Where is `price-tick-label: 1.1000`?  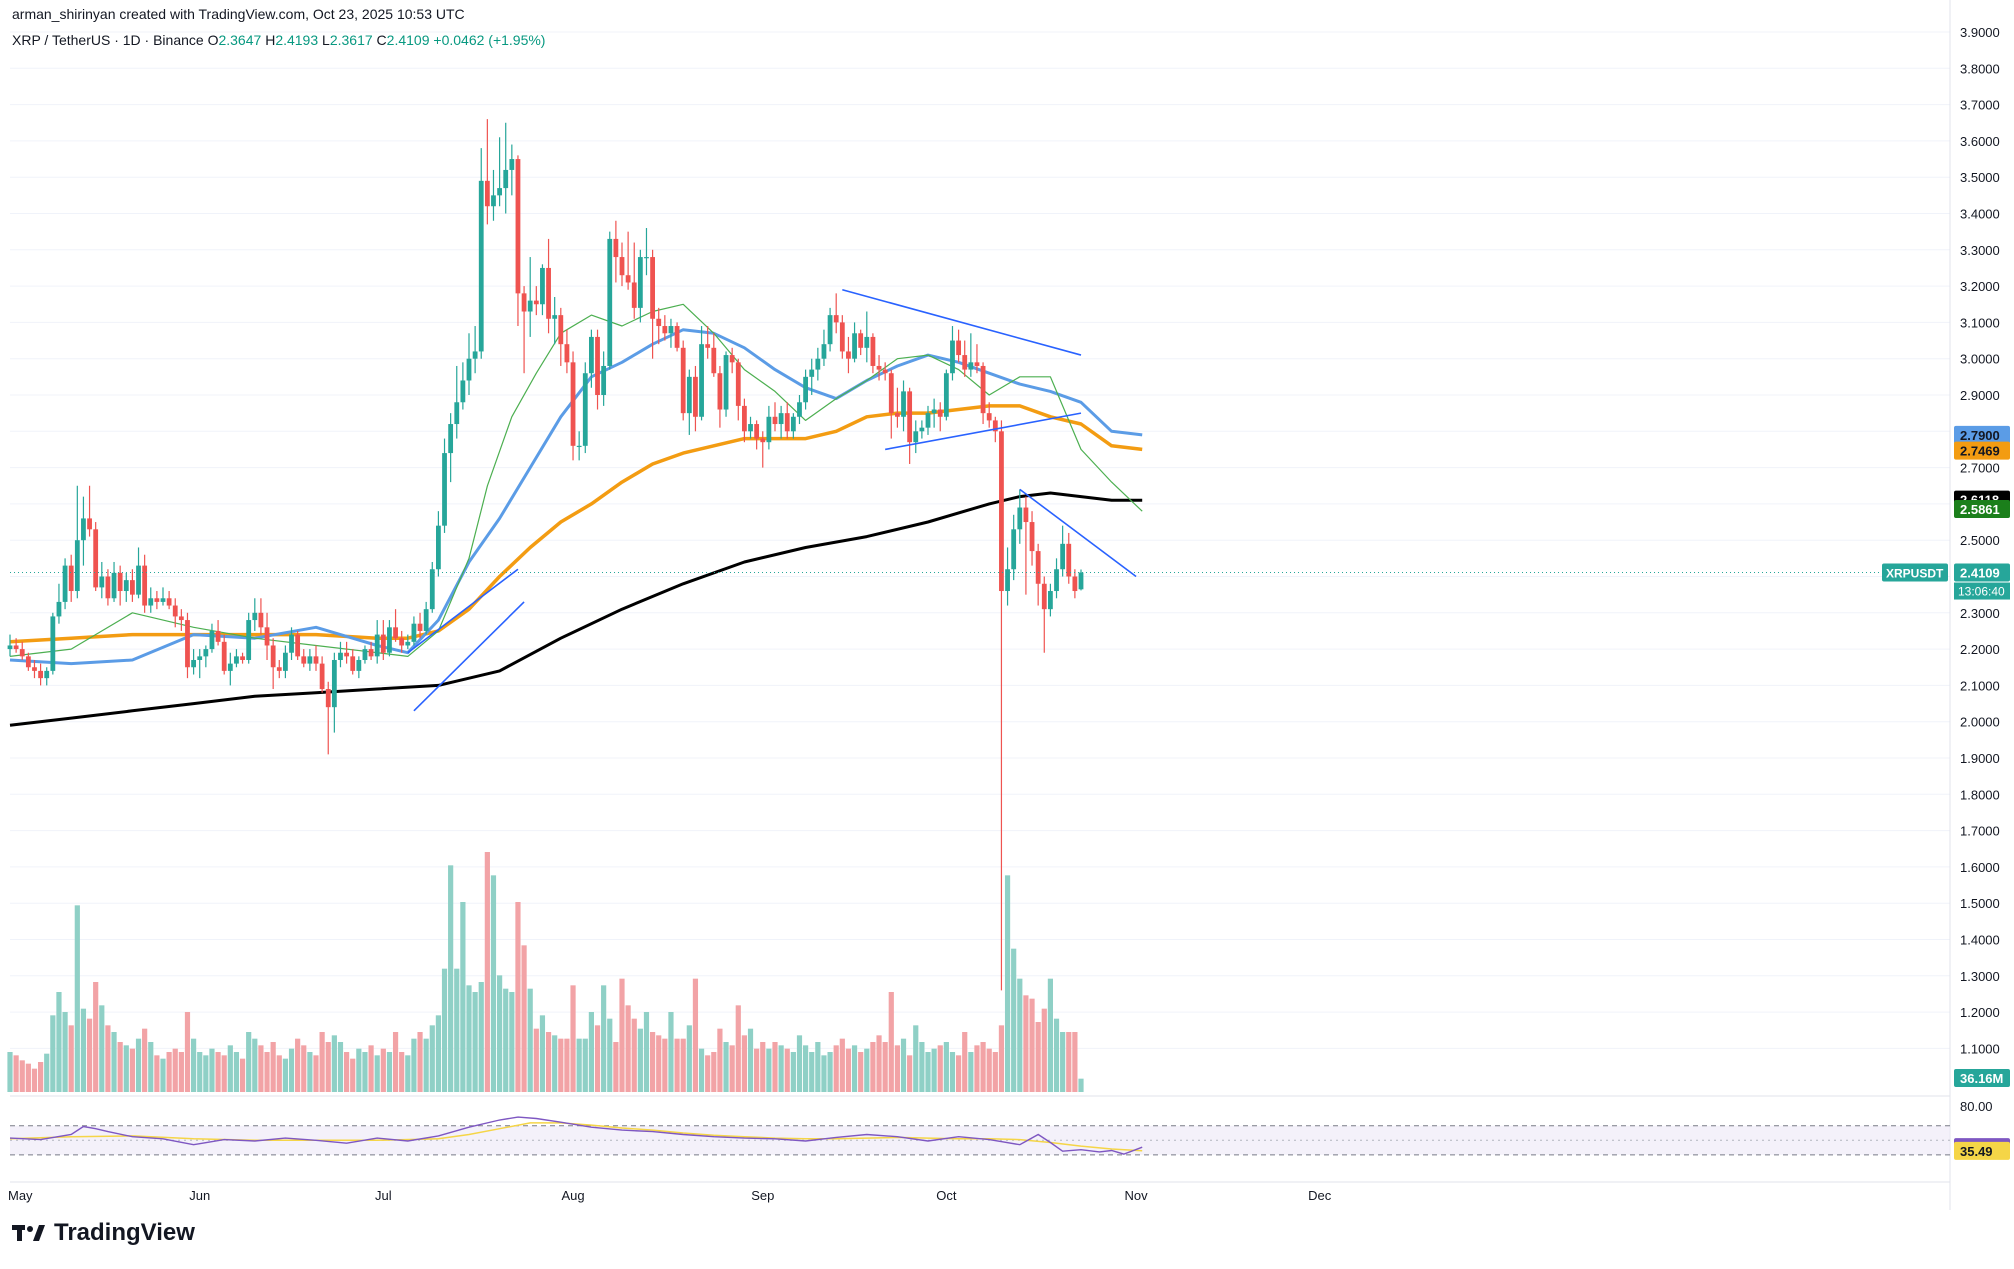
price-tick-label: 1.1000 is located at coordinates (1980, 1048).